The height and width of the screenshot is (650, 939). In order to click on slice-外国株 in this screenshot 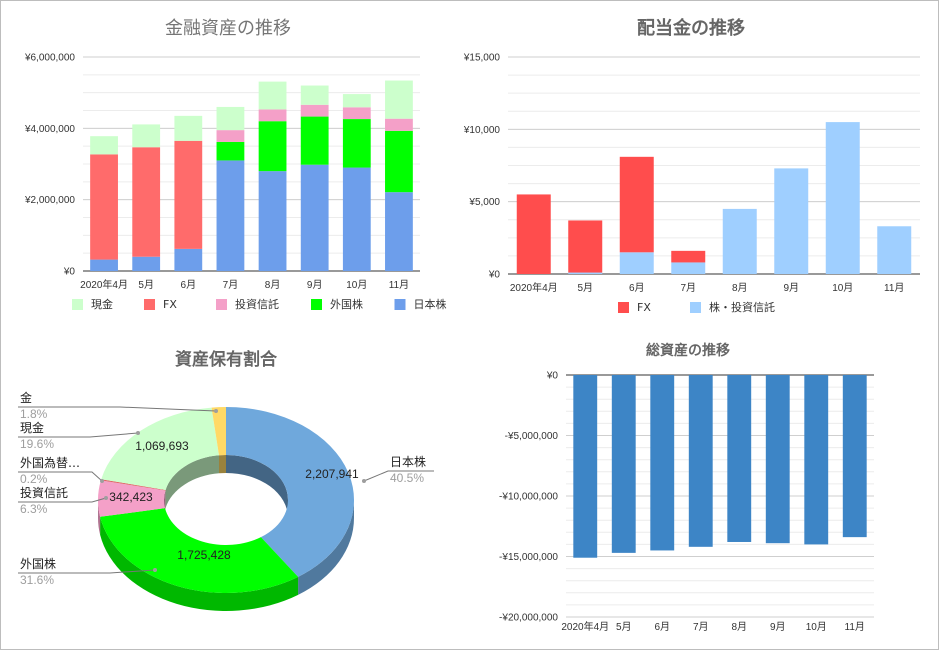, I will do `click(199, 550)`.